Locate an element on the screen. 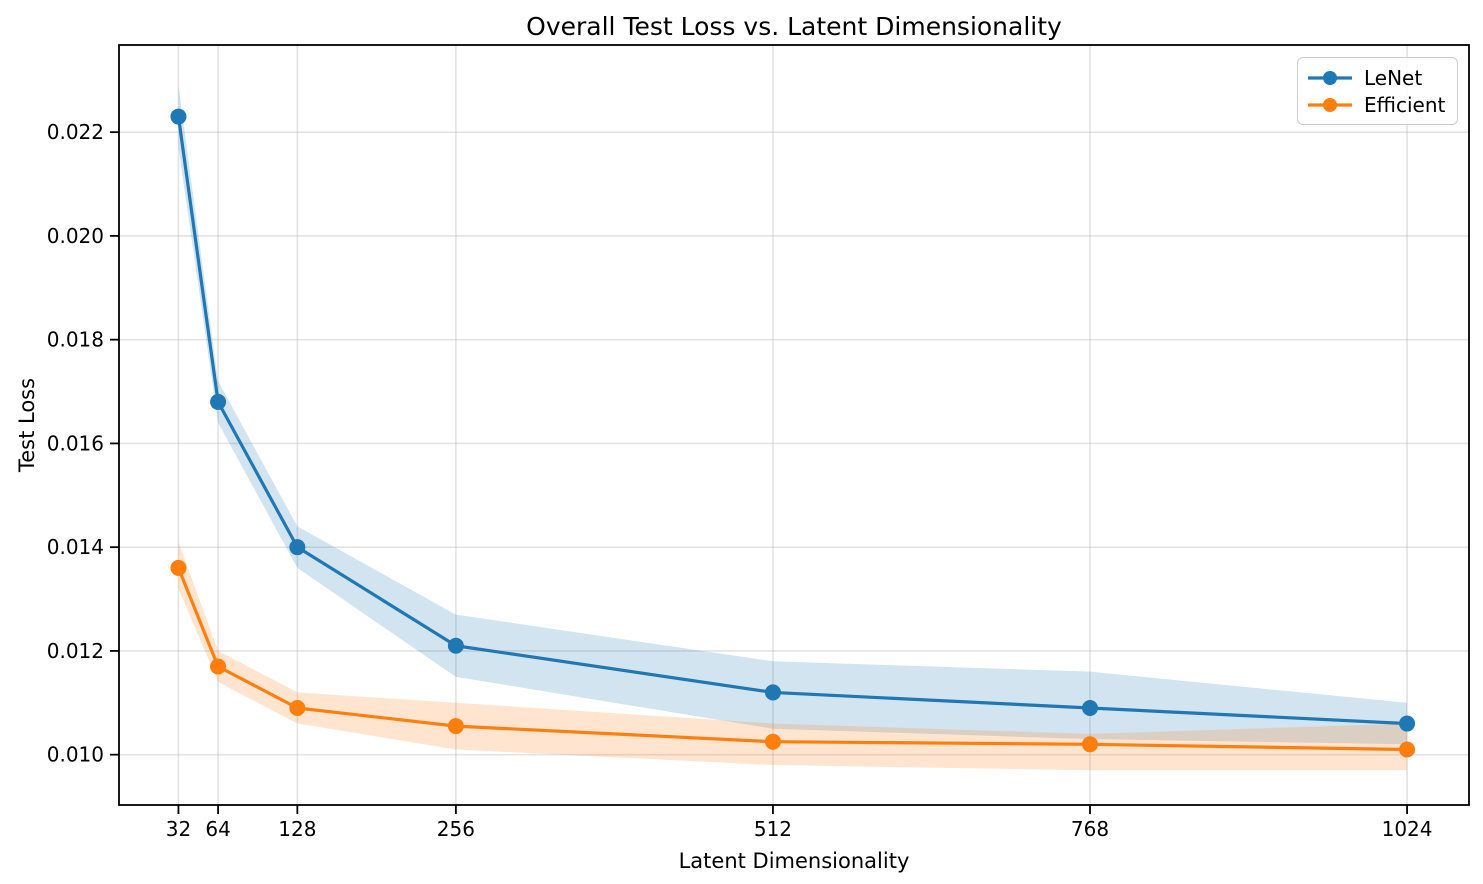 This screenshot has height=884, width=1483. x-axis-label: Latent Dimensionality is located at coordinates (794, 861).